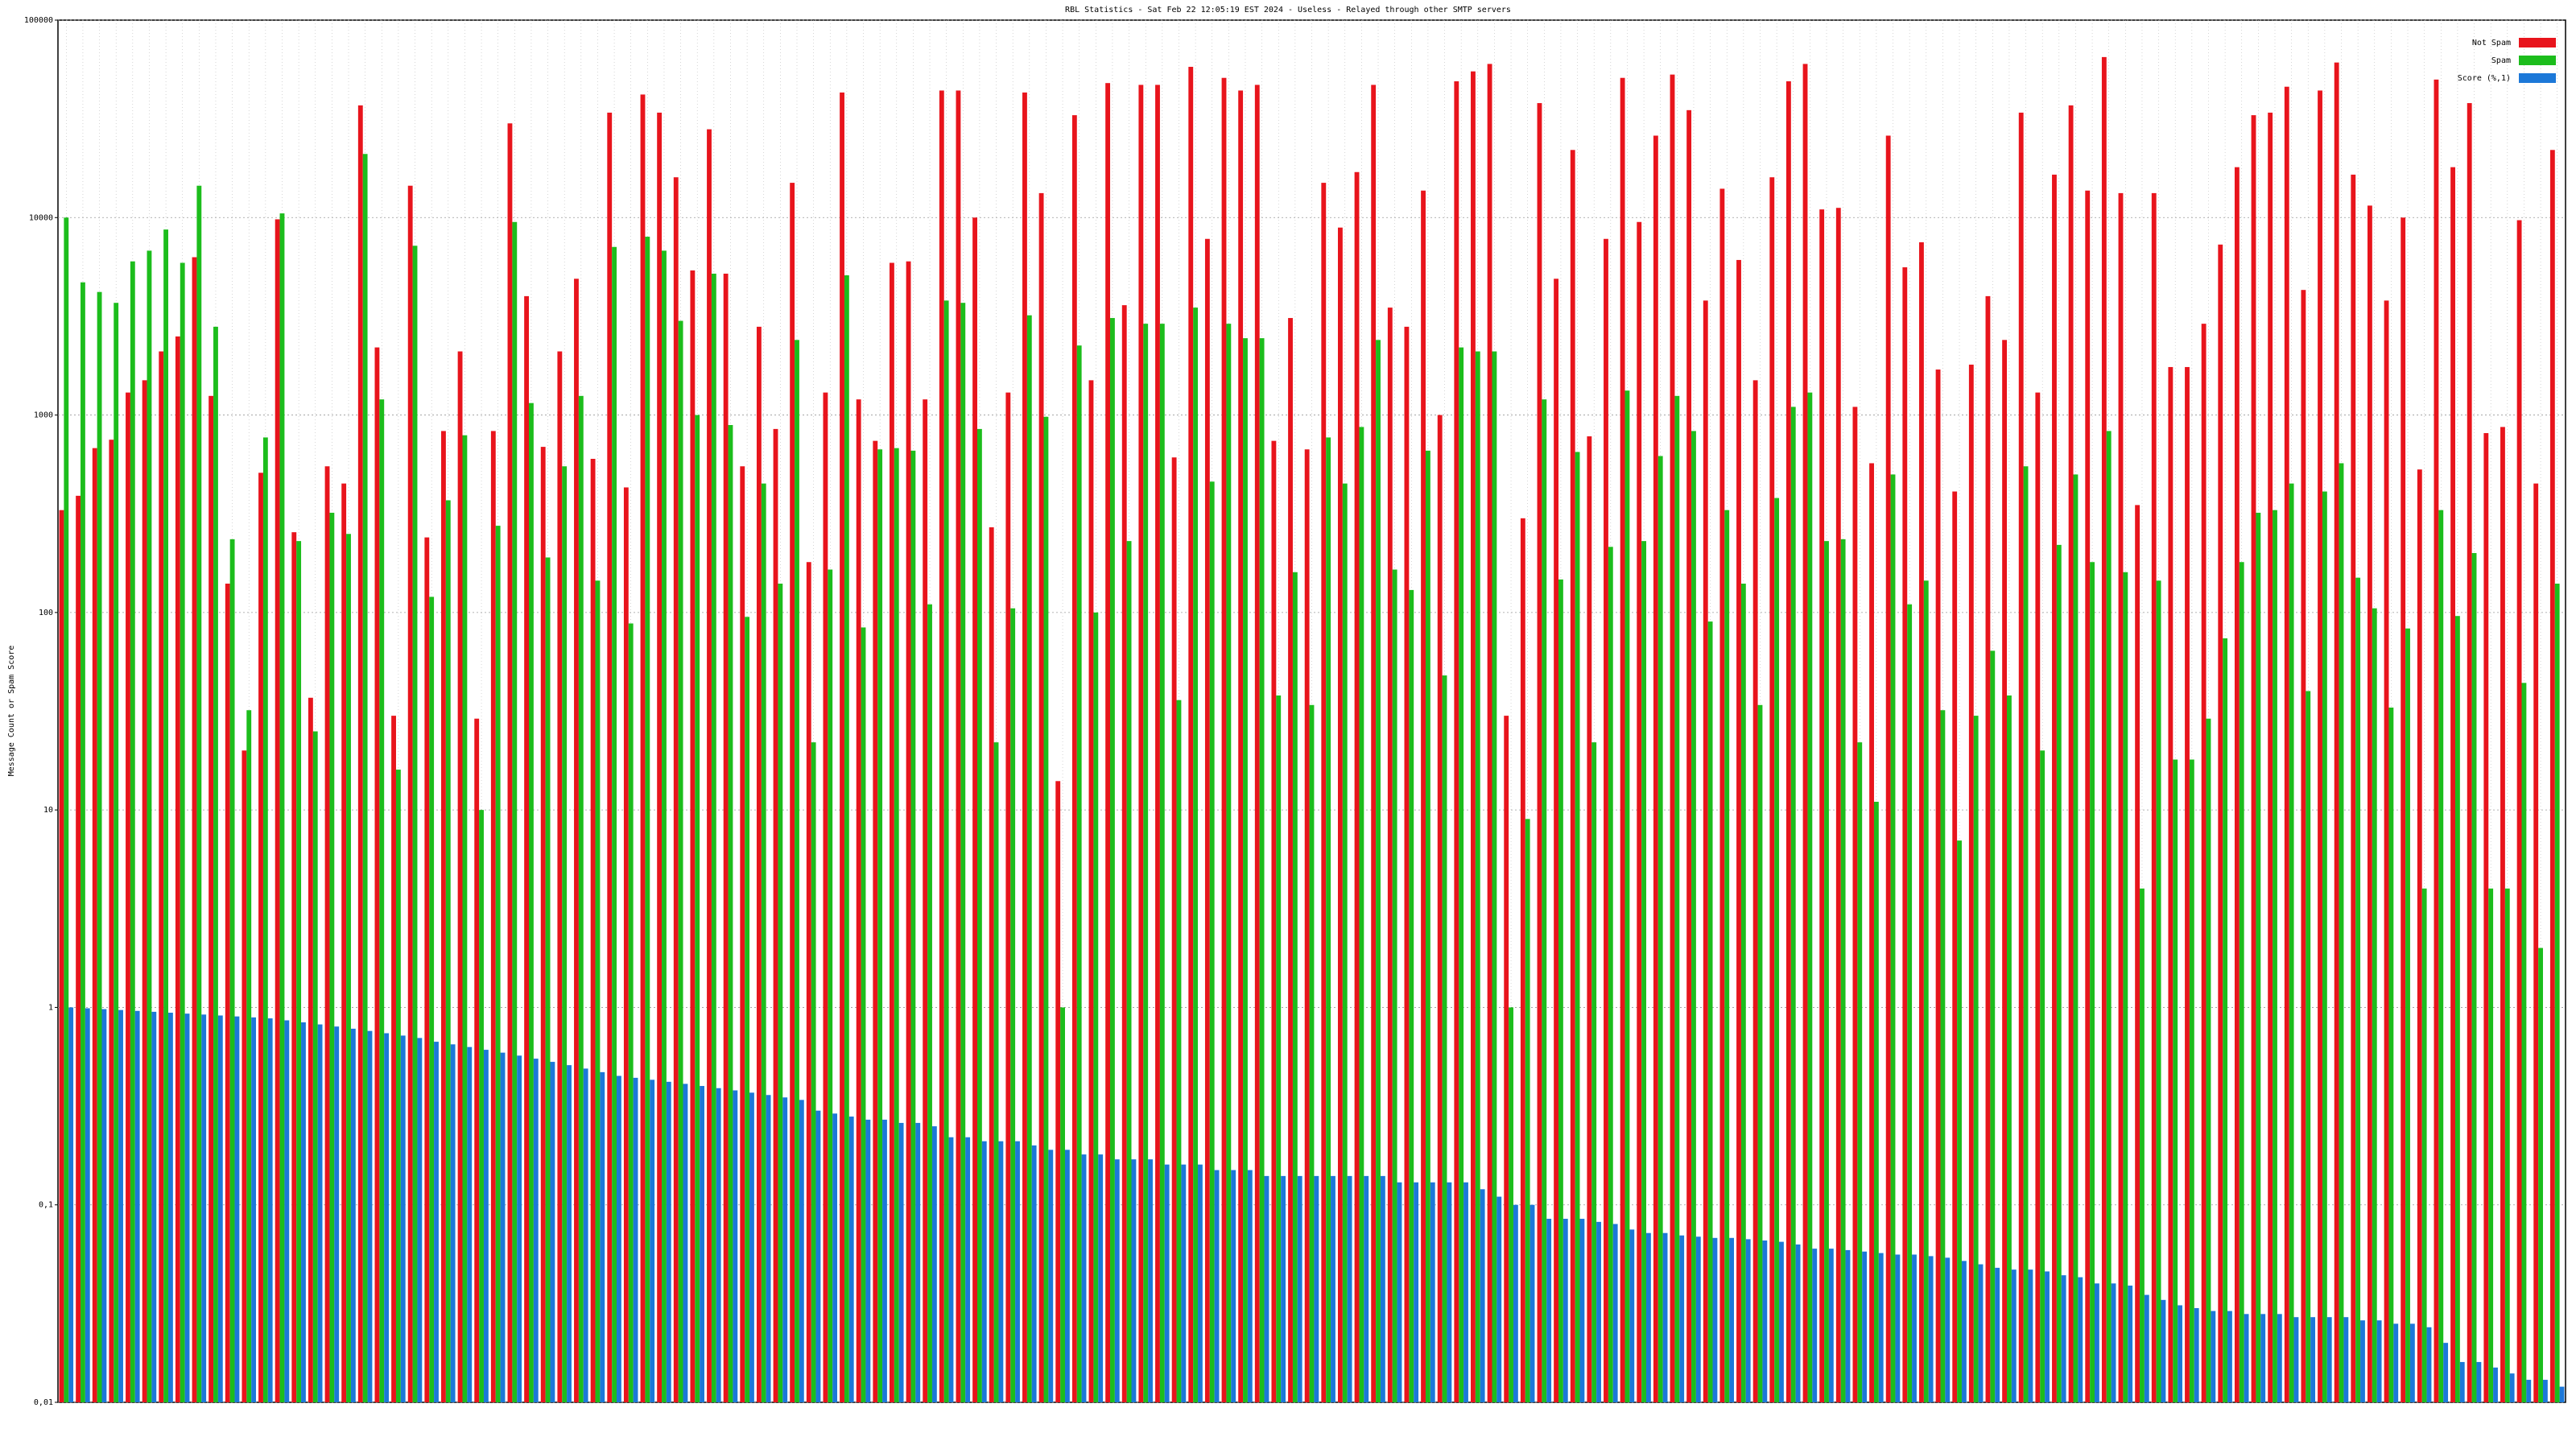  Describe the element at coordinates (11, 711) in the screenshot. I see `y-axis-label: Message Count or Spam Score` at that location.